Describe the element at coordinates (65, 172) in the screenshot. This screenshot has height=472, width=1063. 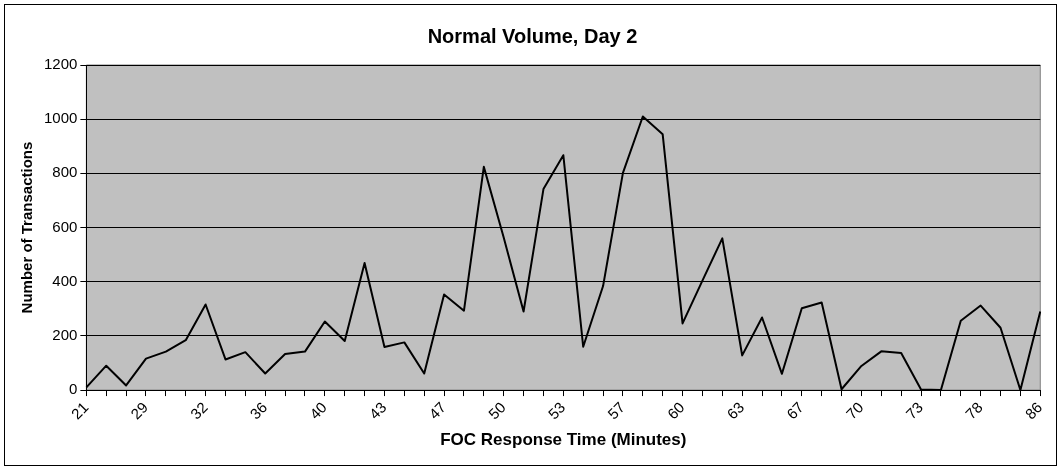
I see `y-tick-label: 800` at that location.